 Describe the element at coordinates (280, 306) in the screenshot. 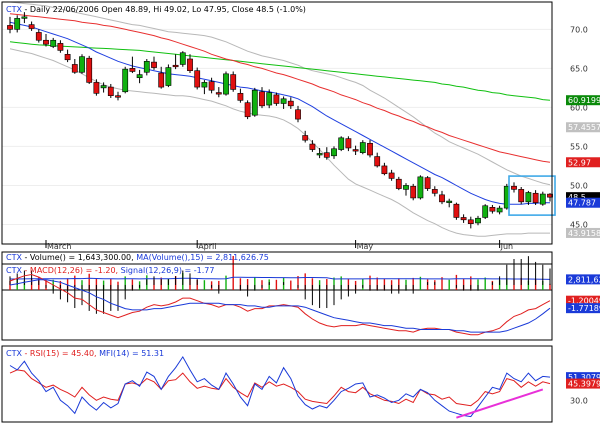

I see `macd-signal-line` at that location.